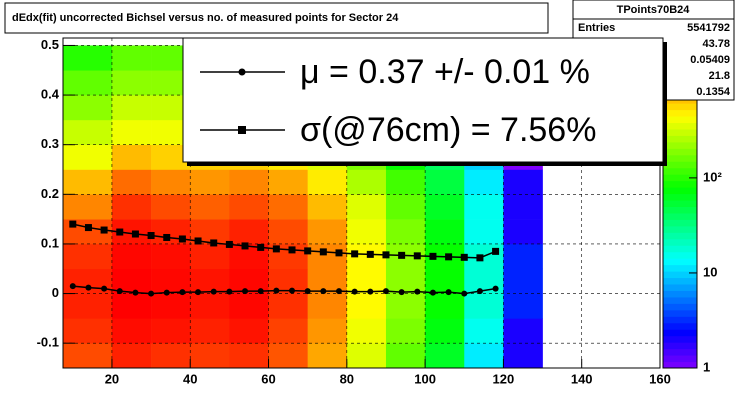 Image resolution: width=735 pixels, height=408 pixels. What do you see at coordinates (50, 94) in the screenshot?
I see `y-tick-label: 0.4` at bounding box center [50, 94].